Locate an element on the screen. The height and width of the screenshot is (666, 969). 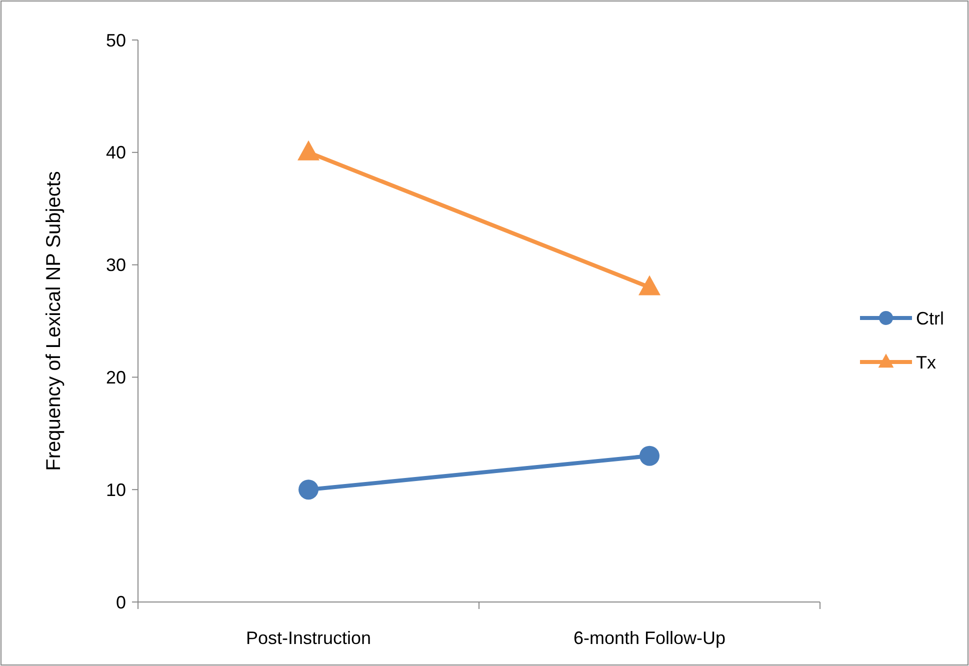
legend-label: Ctrl is located at coordinates (930, 318).